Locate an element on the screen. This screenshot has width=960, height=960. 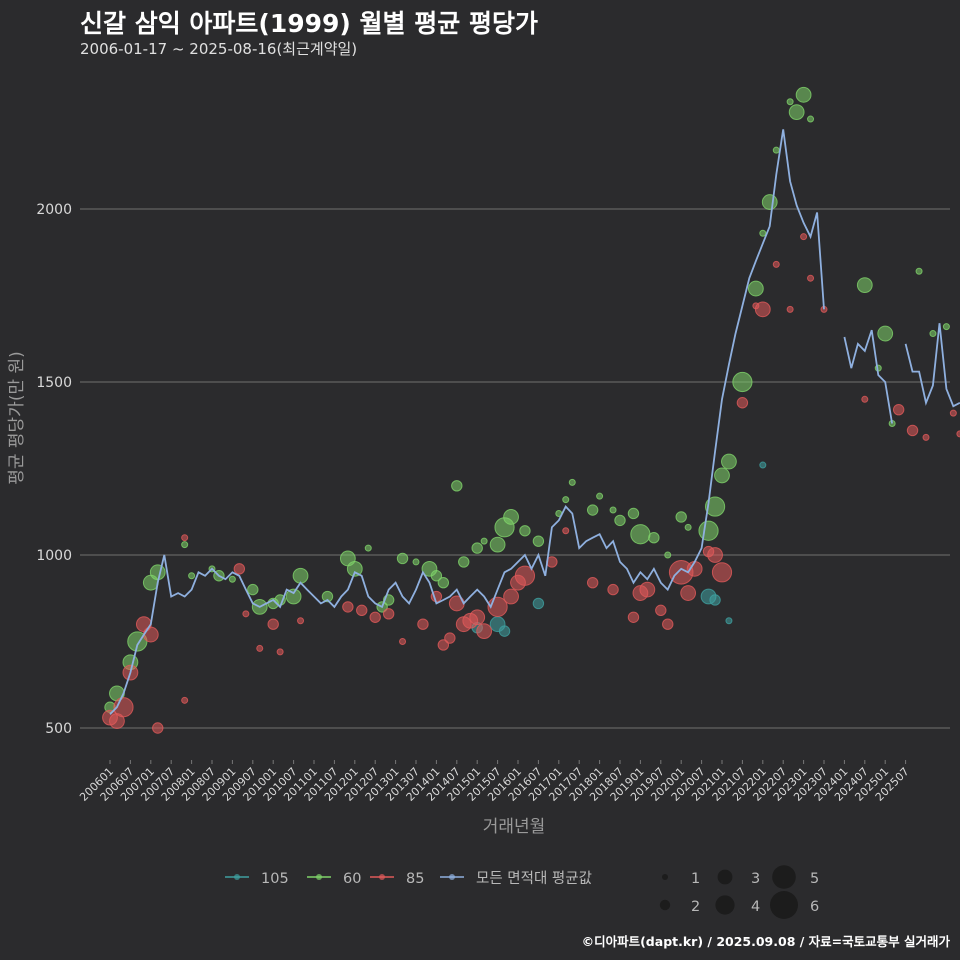
legend-size-label: 2 is located at coordinates (695, 907).